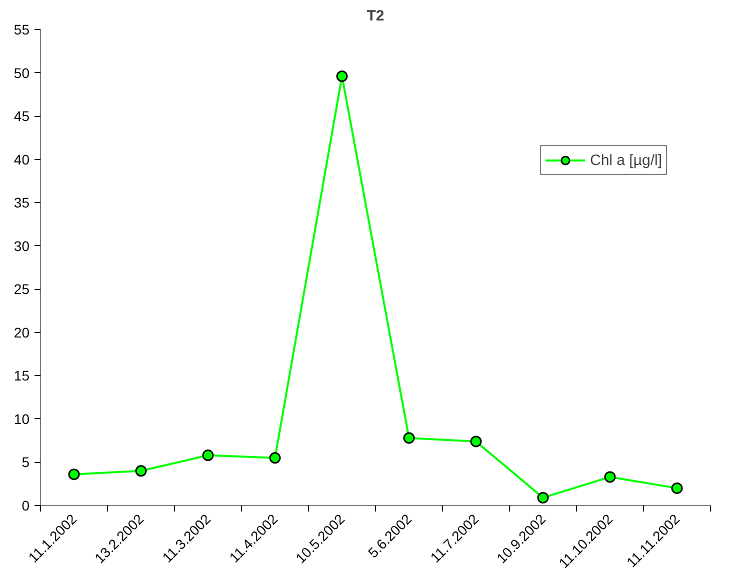 This screenshot has height=583, width=748. I want to click on y-tick-label: 10, so click(22, 418).